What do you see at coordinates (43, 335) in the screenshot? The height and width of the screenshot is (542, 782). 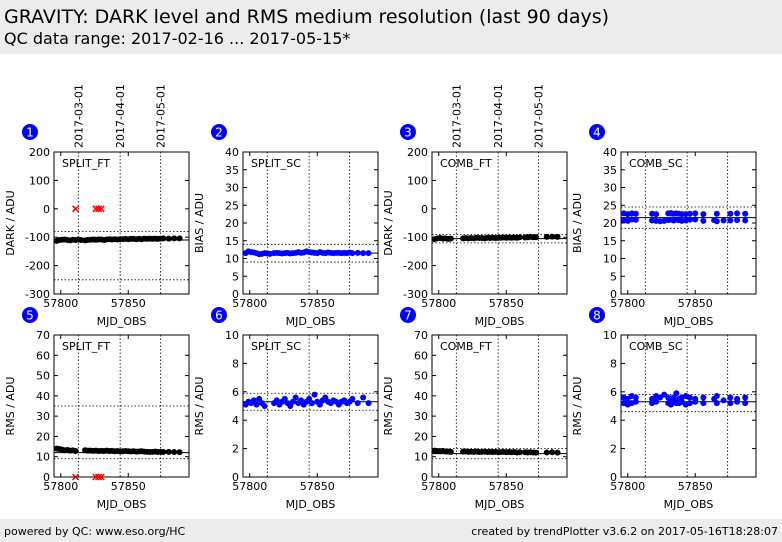 I see `y-tick-label: 70` at bounding box center [43, 335].